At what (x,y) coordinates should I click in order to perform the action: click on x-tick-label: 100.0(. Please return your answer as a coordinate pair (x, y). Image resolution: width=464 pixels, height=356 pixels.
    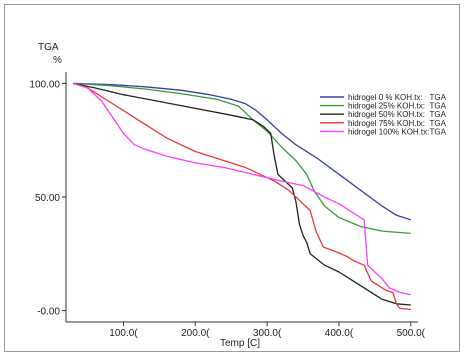
    Looking at the image, I should click on (123, 333).